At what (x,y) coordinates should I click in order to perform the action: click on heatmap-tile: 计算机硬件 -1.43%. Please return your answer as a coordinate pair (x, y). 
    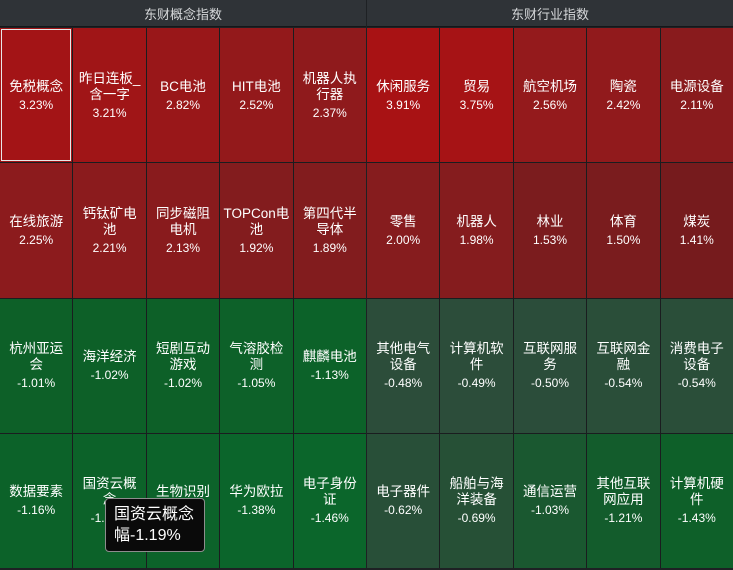
    Looking at the image, I should click on (696, 500).